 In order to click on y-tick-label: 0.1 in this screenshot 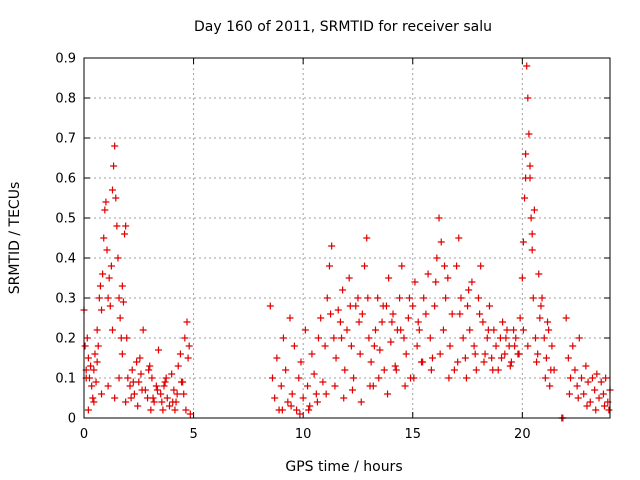, I will do `click(65, 379)`.